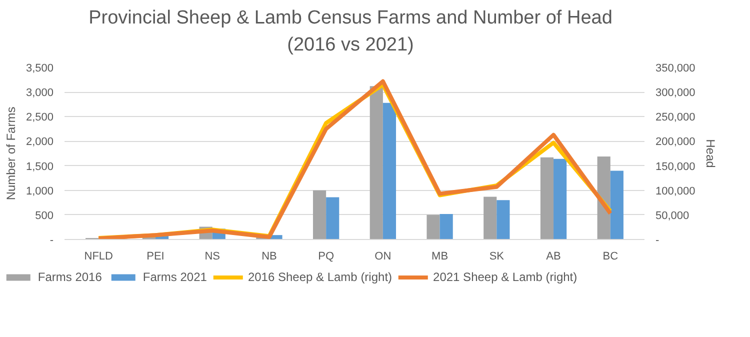 Image resolution: width=750 pixels, height=337 pixels. Describe the element at coordinates (52, 240) in the screenshot. I see `y-tick-label: -` at that location.